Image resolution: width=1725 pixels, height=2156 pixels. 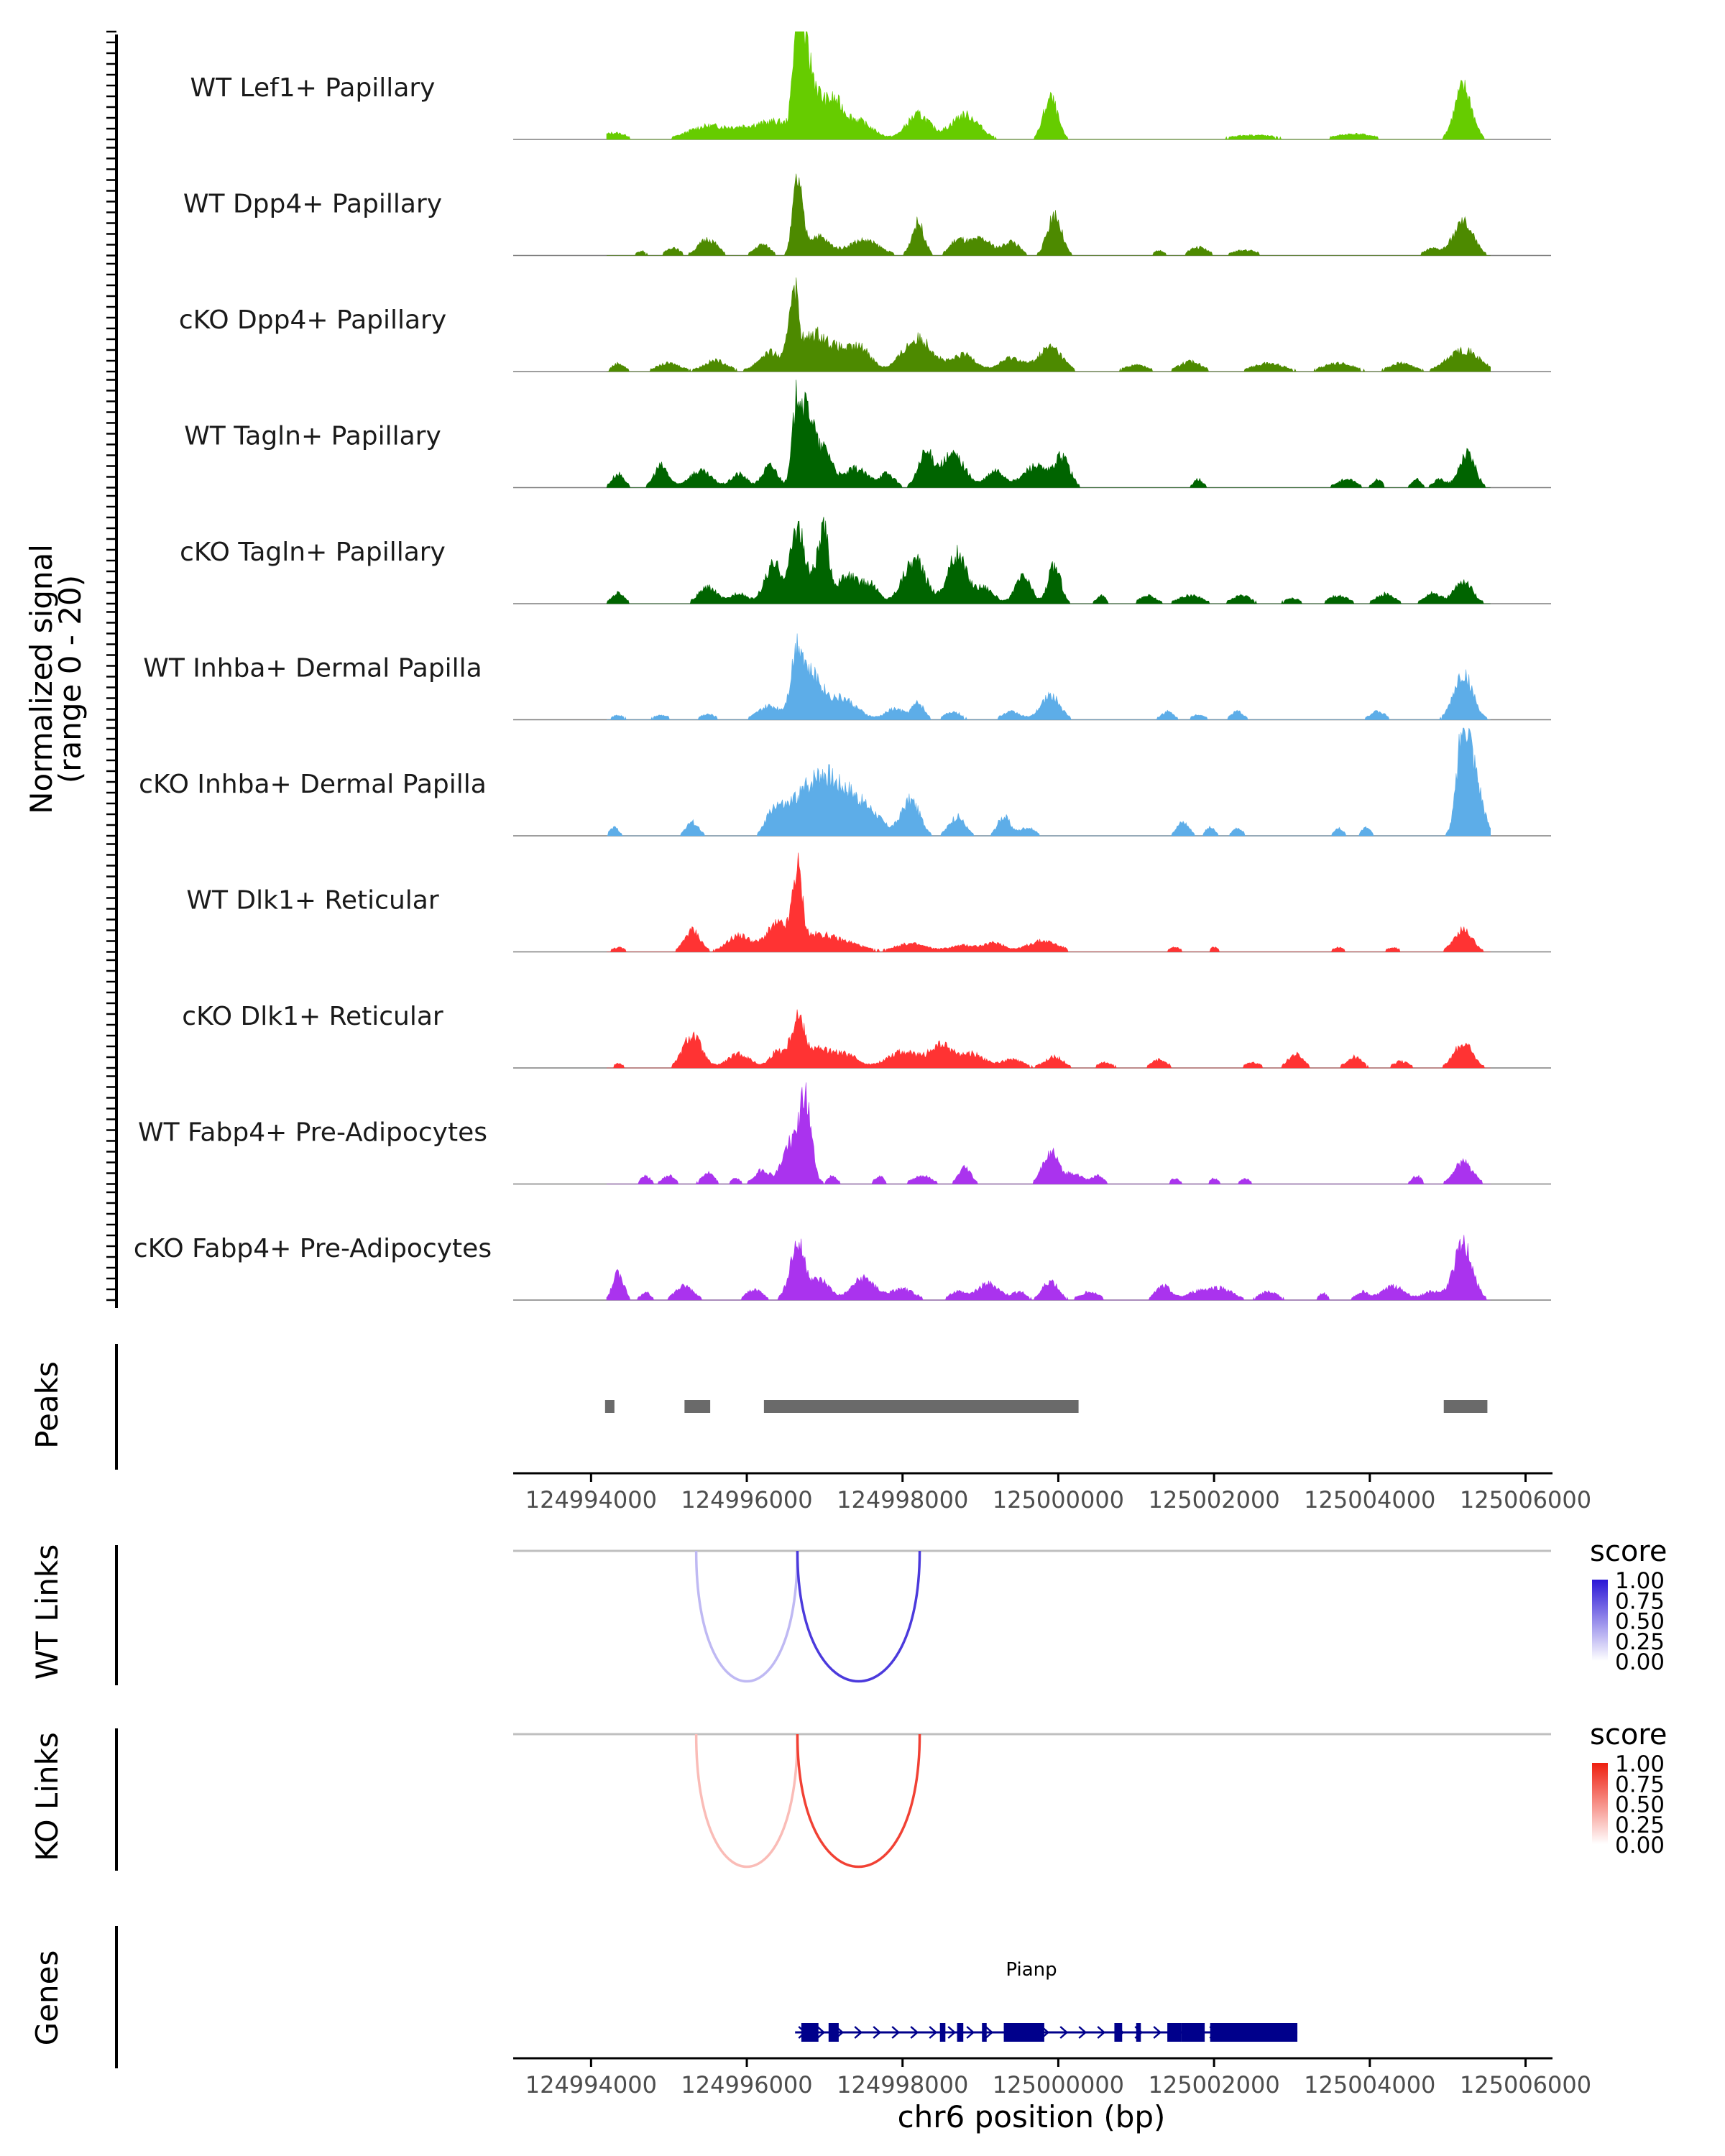 I want to click on track-label: WT Lef1+ Papillary, so click(x=313, y=88).